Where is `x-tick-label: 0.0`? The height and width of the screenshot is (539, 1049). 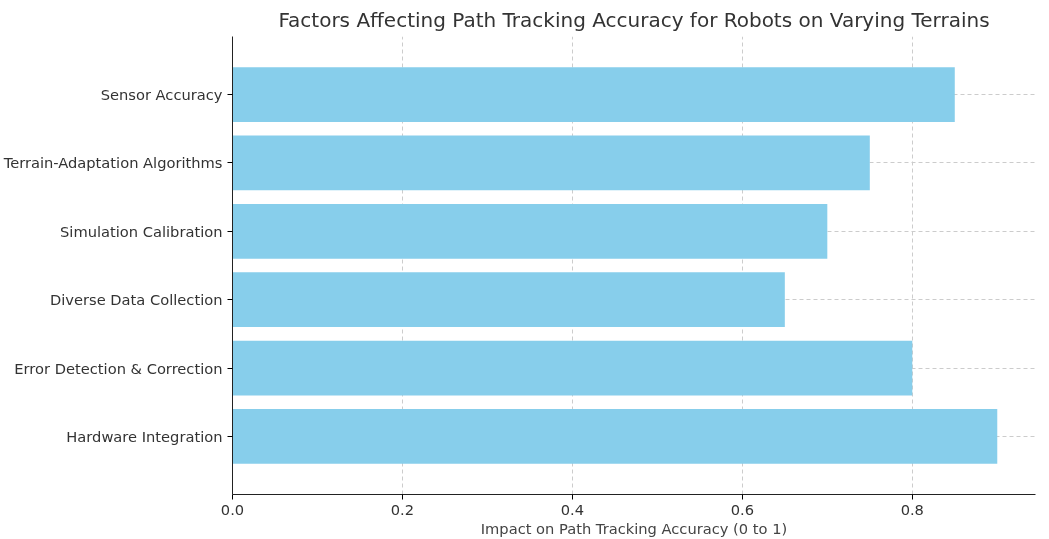 x-tick-label: 0.0 is located at coordinates (232, 509).